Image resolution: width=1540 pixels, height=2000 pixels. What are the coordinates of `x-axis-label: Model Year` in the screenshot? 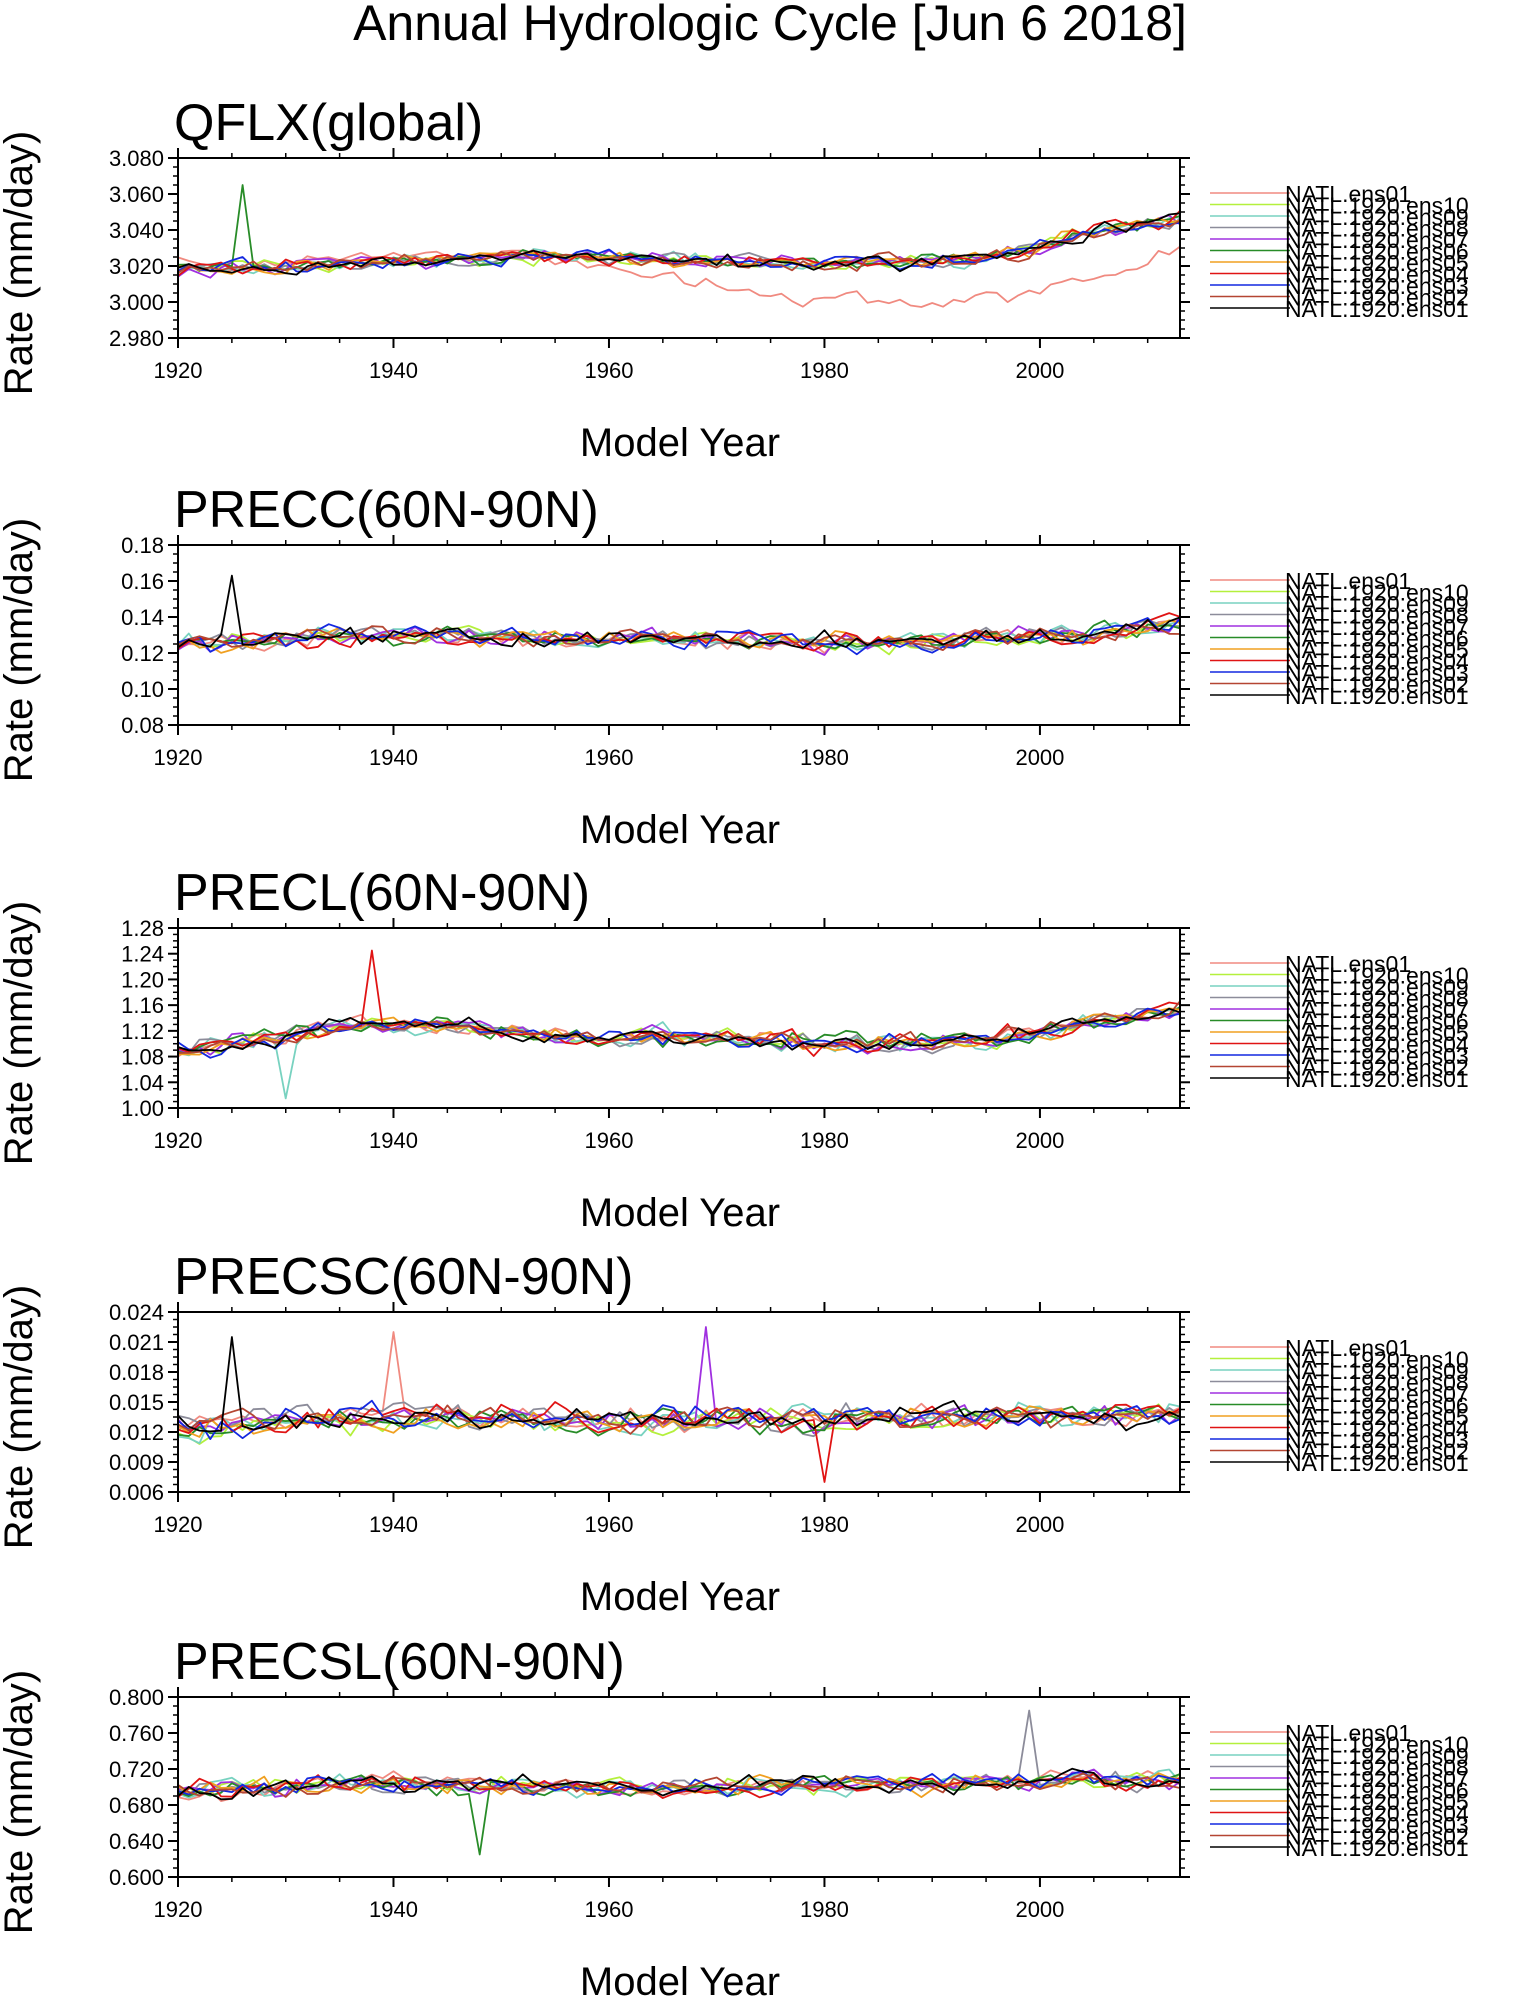 It's located at (680, 830).